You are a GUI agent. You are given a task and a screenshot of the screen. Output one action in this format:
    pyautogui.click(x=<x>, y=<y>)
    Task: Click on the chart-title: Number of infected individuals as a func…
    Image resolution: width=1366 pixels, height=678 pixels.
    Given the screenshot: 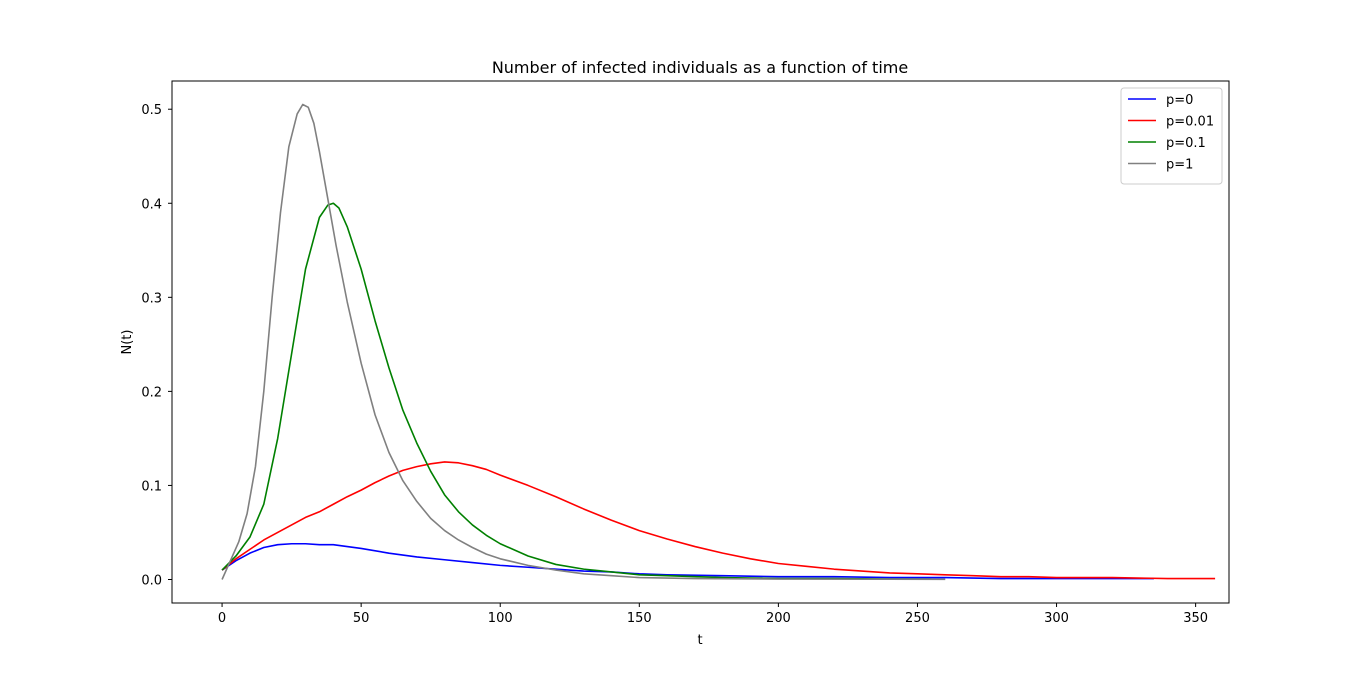 What is the action you would take?
    pyautogui.click(x=700, y=67)
    